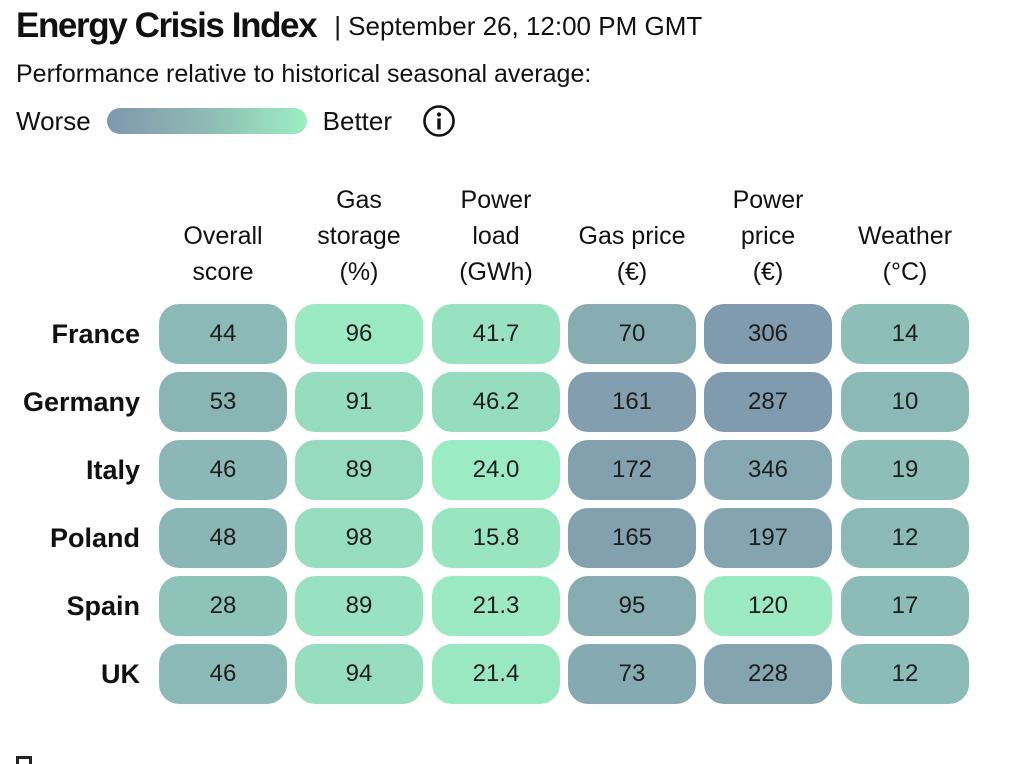  Describe the element at coordinates (359, 674) in the screenshot. I see `value-cell: 94` at that location.